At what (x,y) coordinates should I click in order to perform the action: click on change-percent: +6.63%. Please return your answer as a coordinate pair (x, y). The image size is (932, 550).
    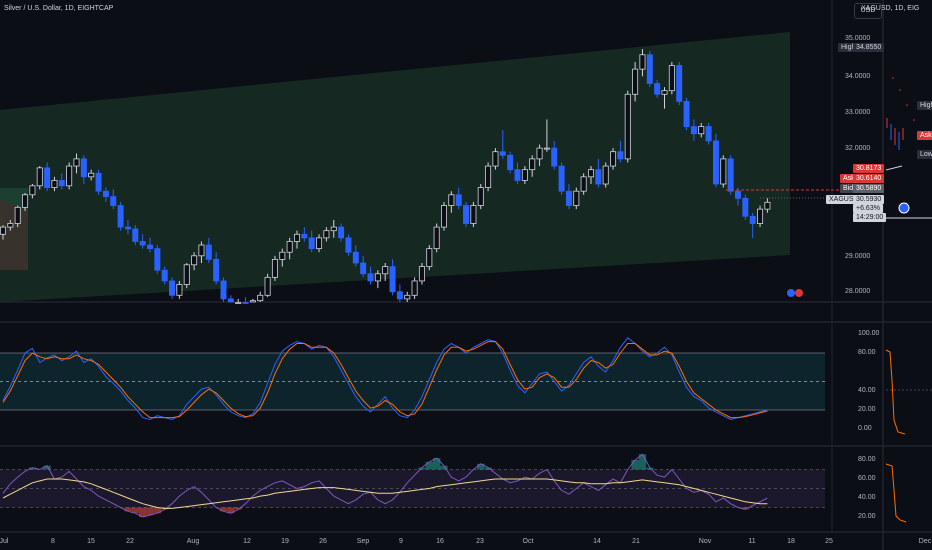
    Looking at the image, I should click on (868, 208).